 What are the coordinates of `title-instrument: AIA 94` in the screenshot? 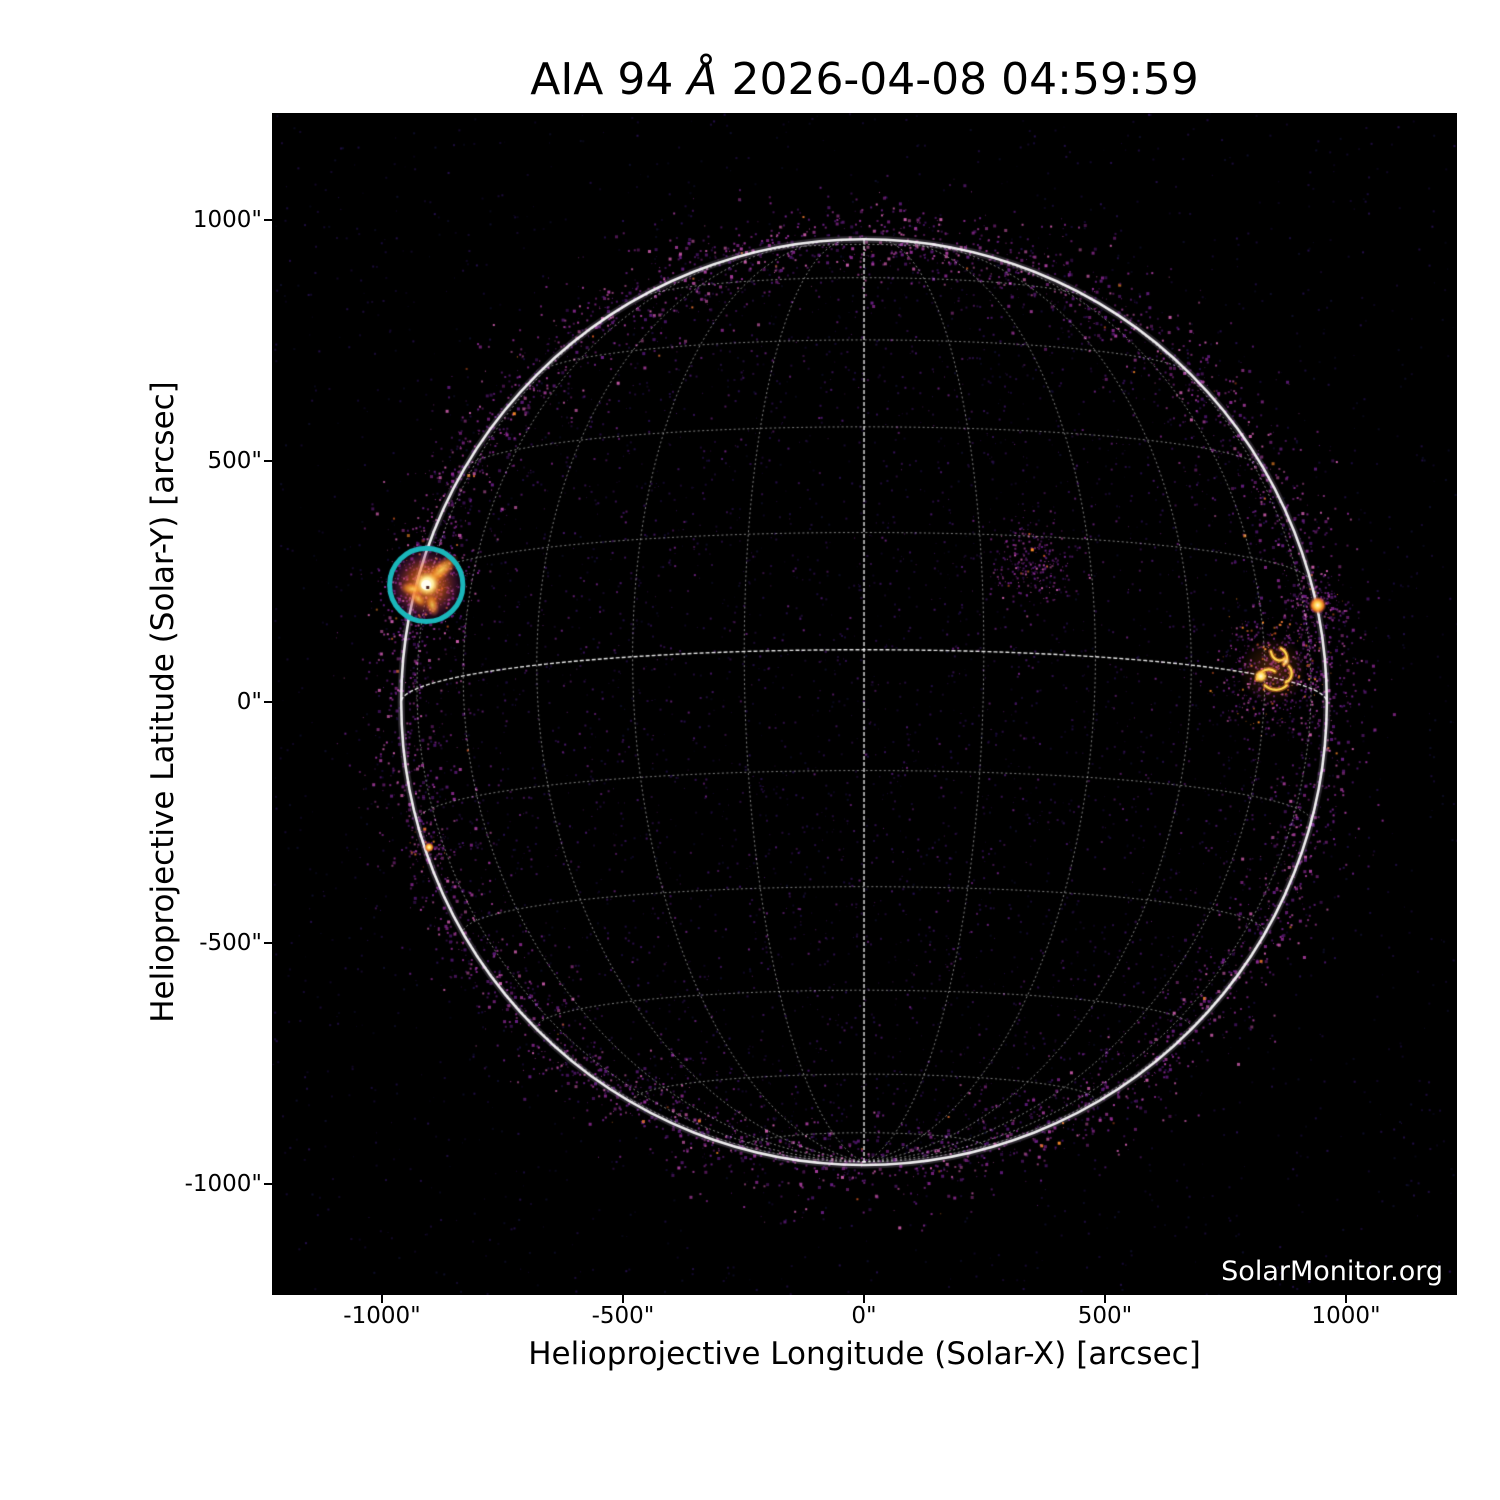 It's located at (609, 79).